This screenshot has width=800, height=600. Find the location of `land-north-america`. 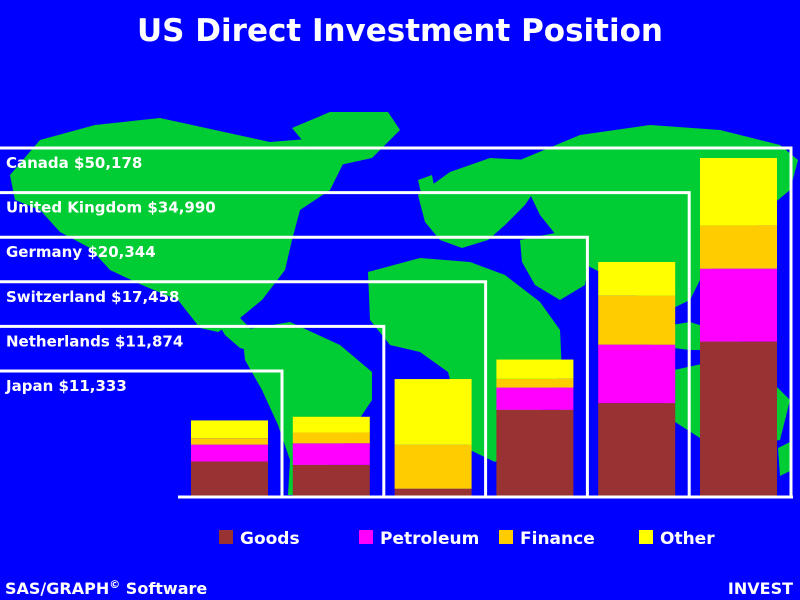

land-north-america is located at coordinates (177, 225).